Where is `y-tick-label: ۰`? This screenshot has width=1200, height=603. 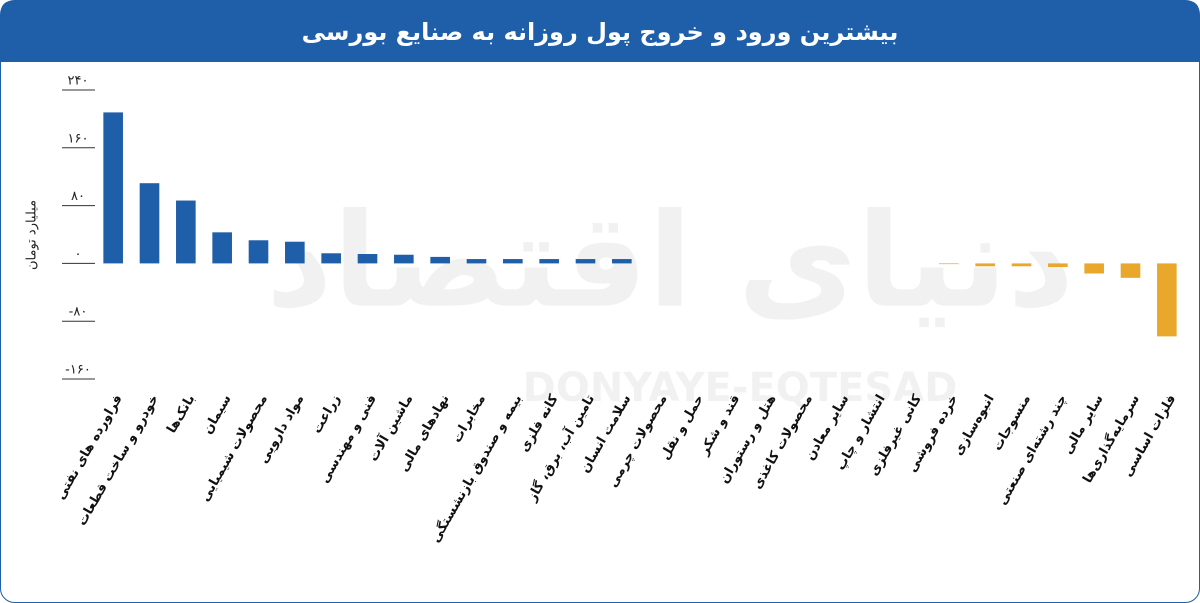
y-tick-label: ۰ is located at coordinates (78, 254).